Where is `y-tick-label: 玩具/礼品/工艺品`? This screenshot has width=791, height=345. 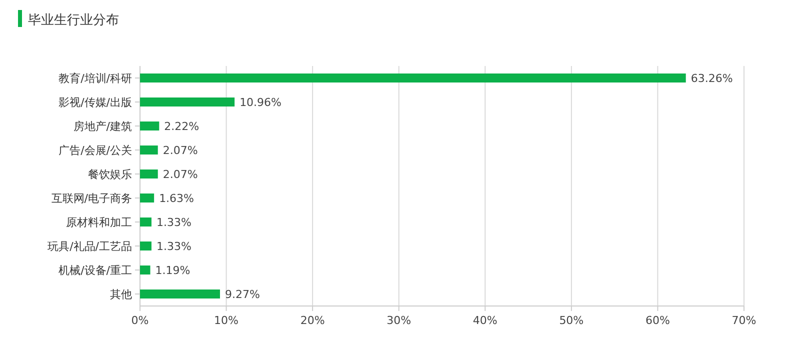
y-tick-label: 玩具/礼品/工艺品 is located at coordinates (90, 246).